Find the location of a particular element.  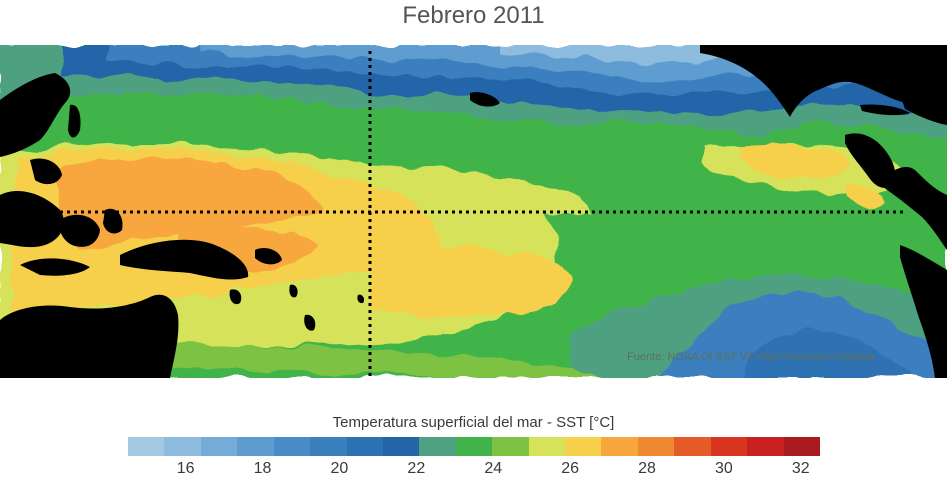

colorbar-tick-label: 28 is located at coordinates (647, 468).